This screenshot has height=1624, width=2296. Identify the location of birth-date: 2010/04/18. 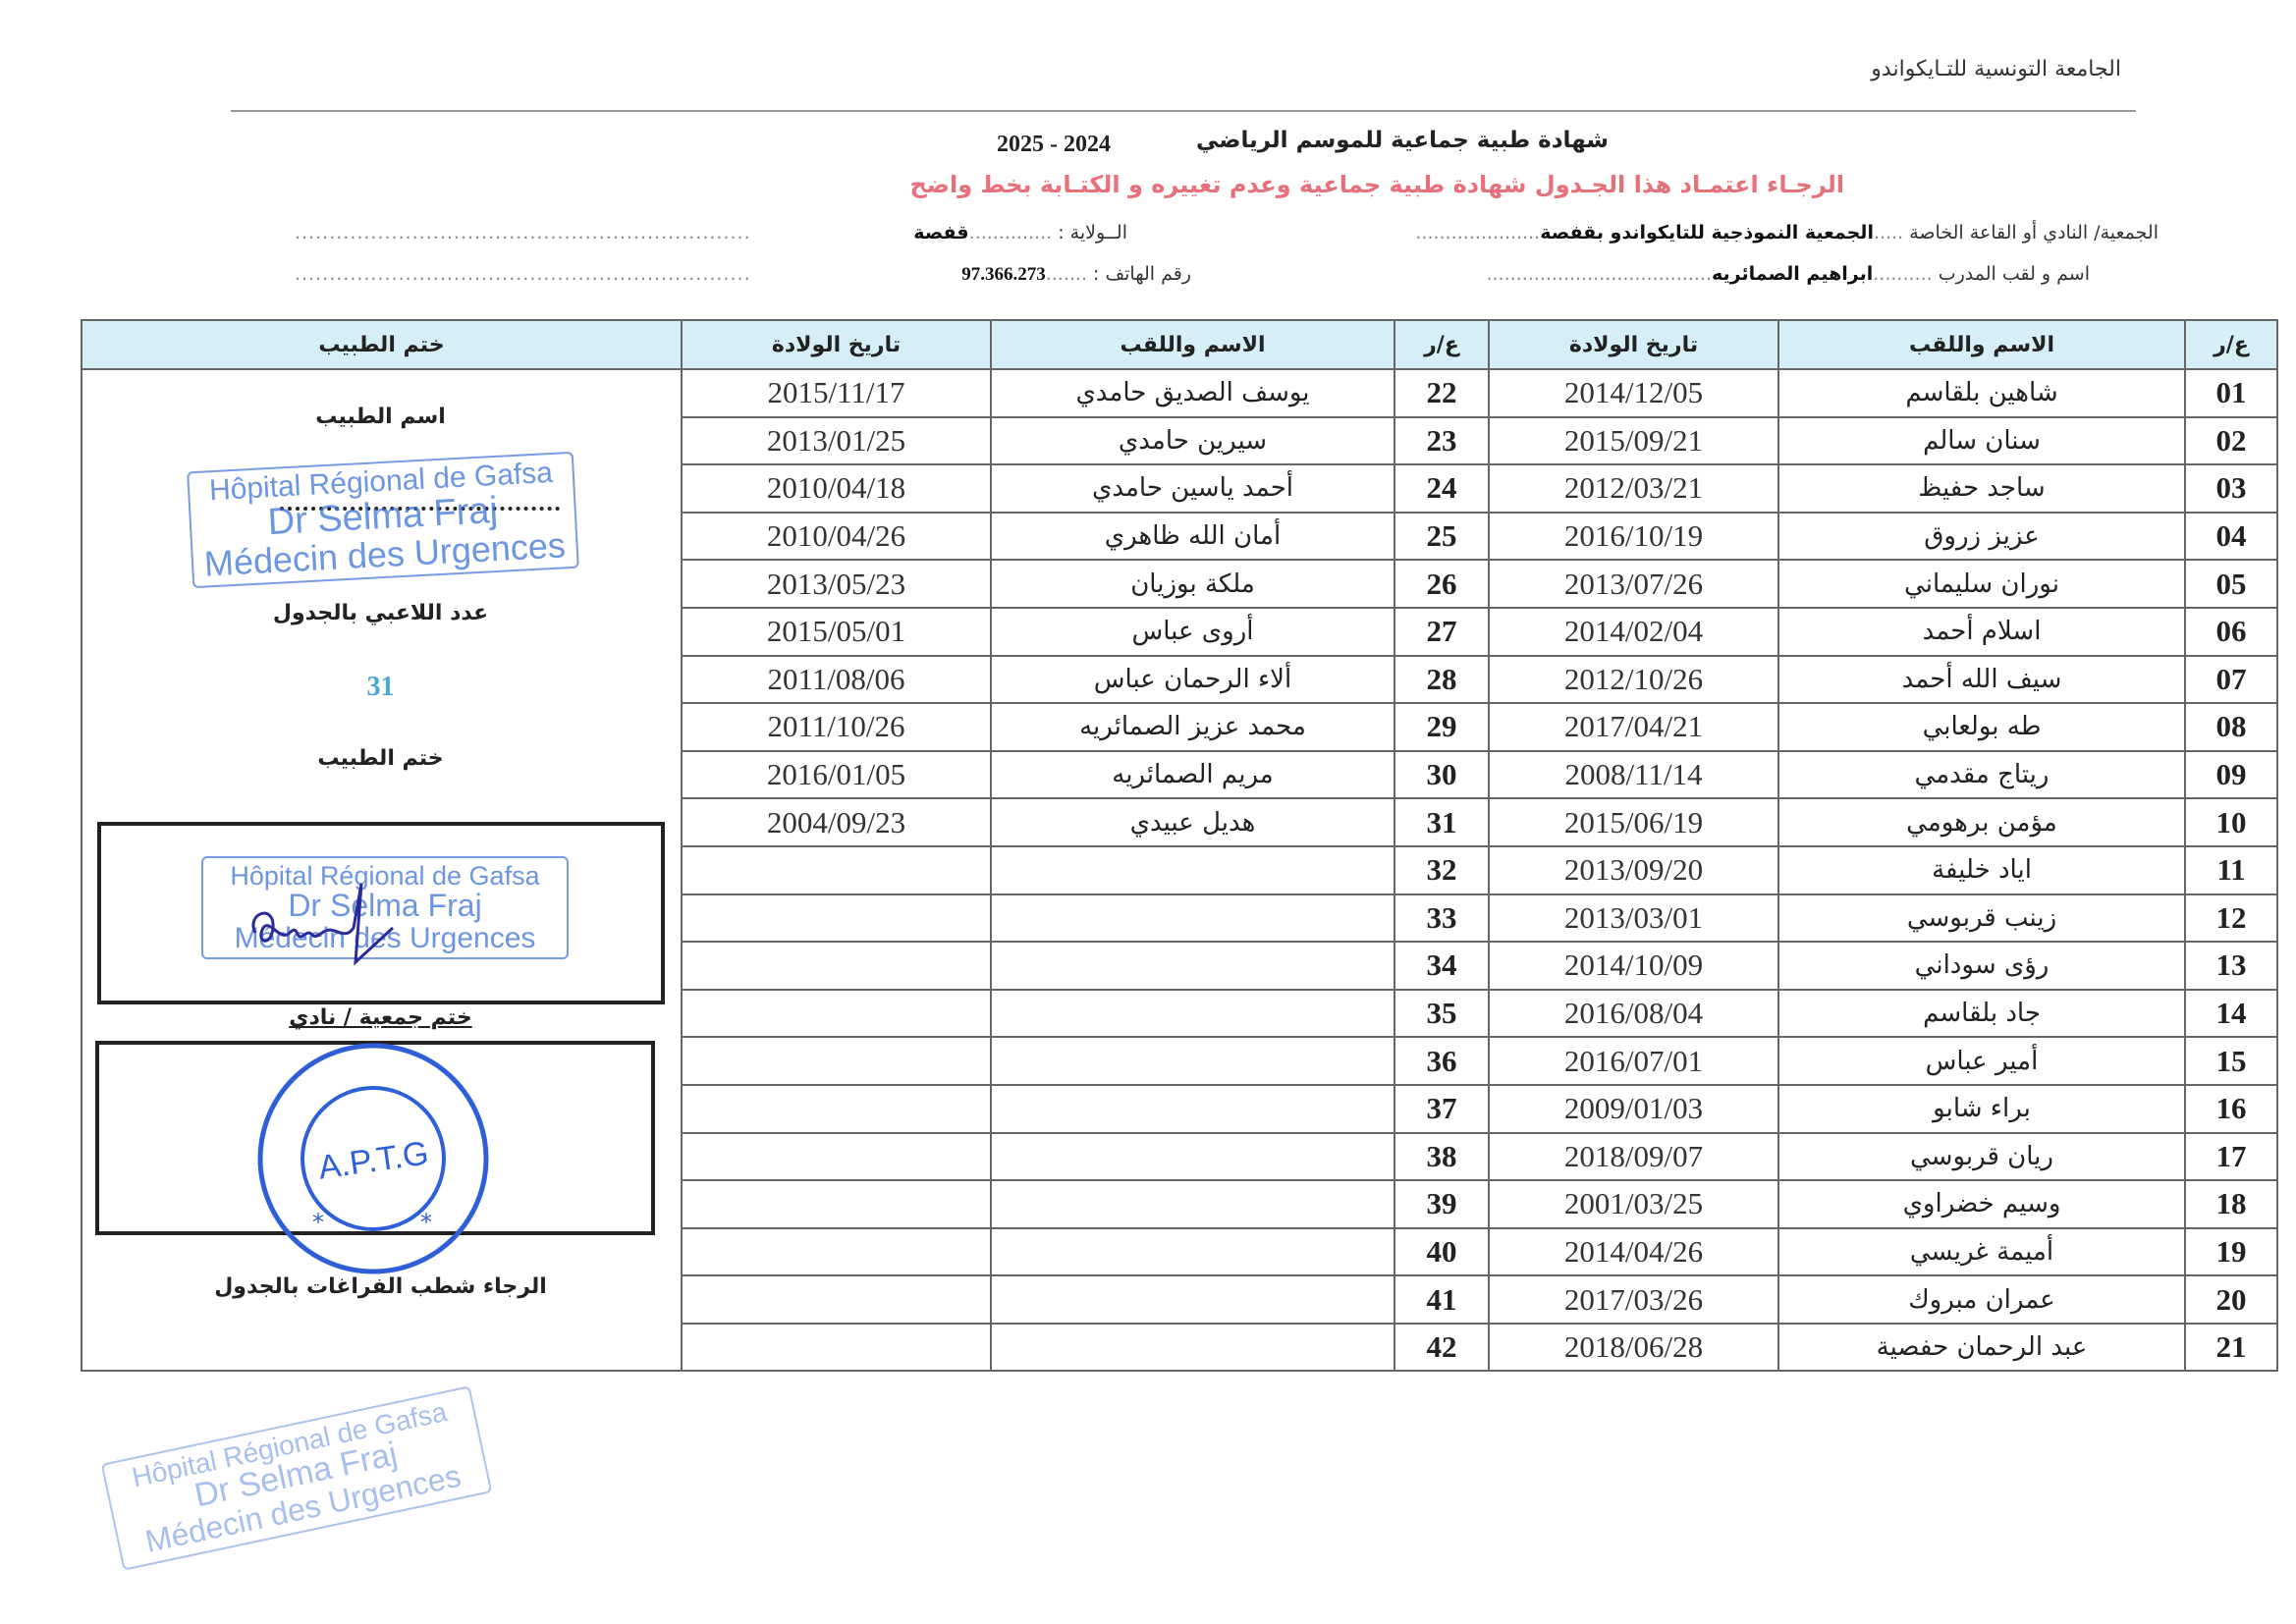
(836, 488).